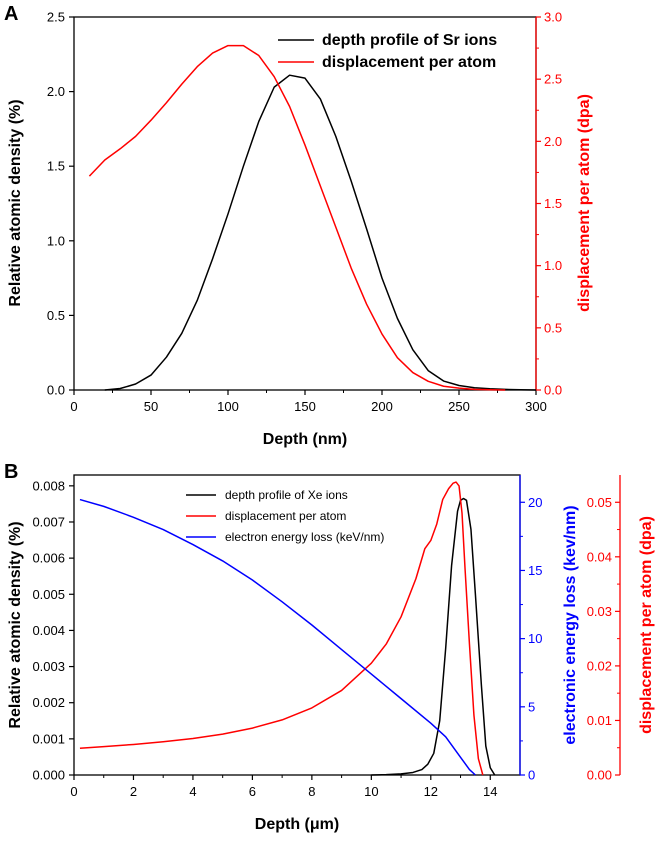 Image resolution: width=657 pixels, height=860 pixels. Describe the element at coordinates (297, 824) in the screenshot. I see `panel-b-x-axis-title: Depth (μm)` at that location.